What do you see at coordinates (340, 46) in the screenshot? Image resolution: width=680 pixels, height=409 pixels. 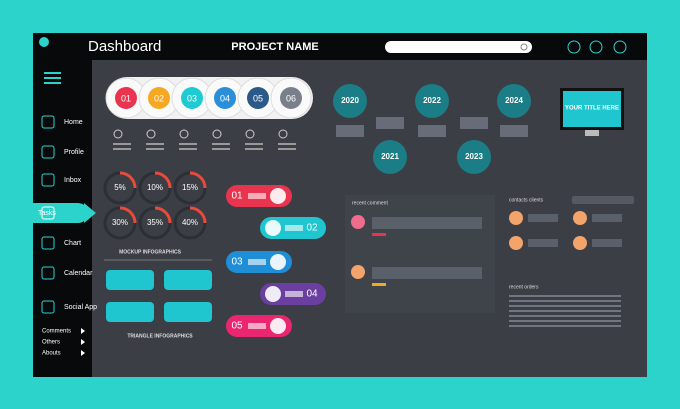 I see `top-bar` at bounding box center [340, 46].